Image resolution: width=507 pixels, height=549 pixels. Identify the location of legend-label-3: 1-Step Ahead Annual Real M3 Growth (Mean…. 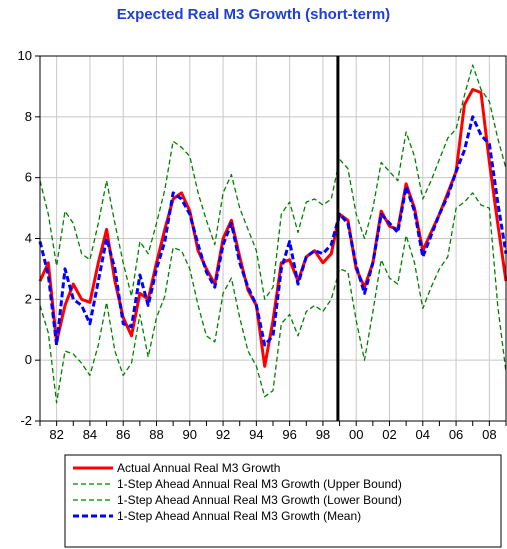
(239, 516).